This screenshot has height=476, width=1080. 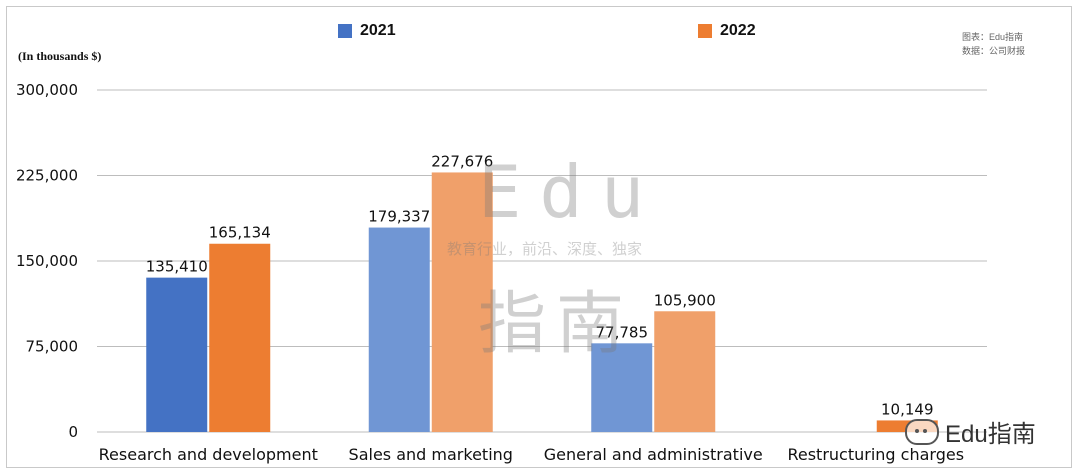 What do you see at coordinates (875, 454) in the screenshot?
I see `category-label: Restructuring charges` at bounding box center [875, 454].